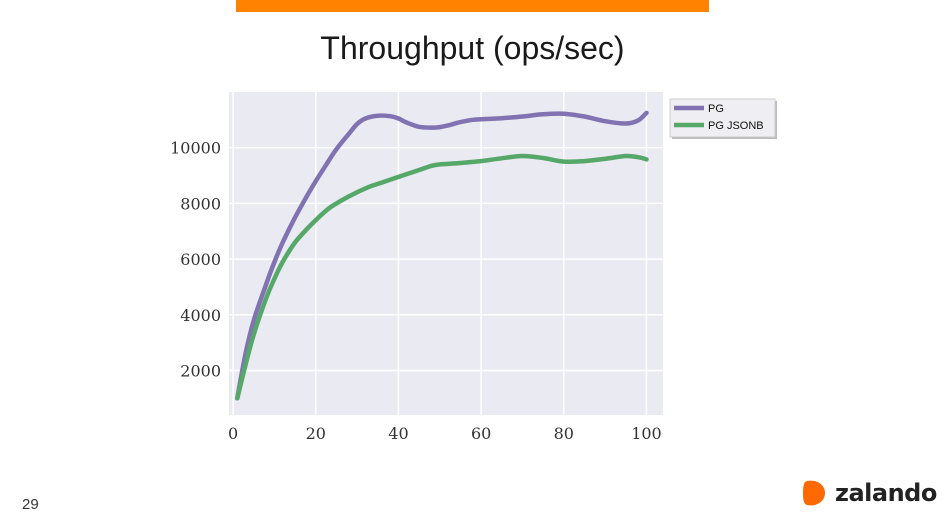 Image resolution: width=945 pixels, height=531 pixels. Describe the element at coordinates (30, 504) in the screenshot. I see `page-number: 29` at that location.